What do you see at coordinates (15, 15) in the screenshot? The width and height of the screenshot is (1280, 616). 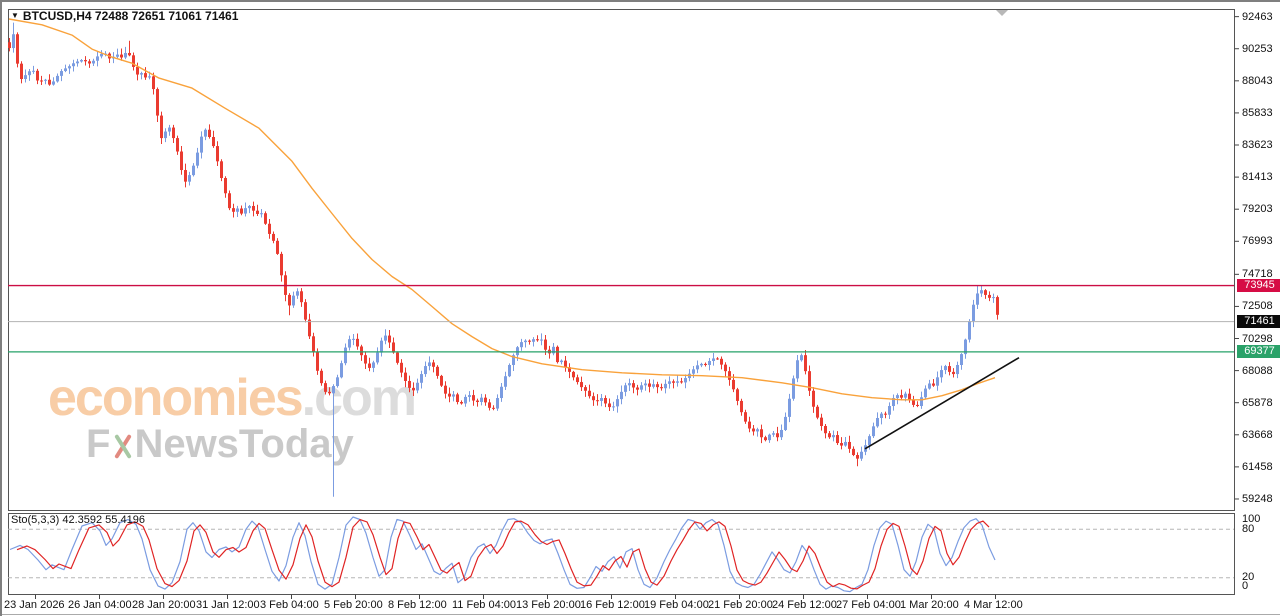 I see `symbol-dropdown-icon: ▼` at bounding box center [15, 15].